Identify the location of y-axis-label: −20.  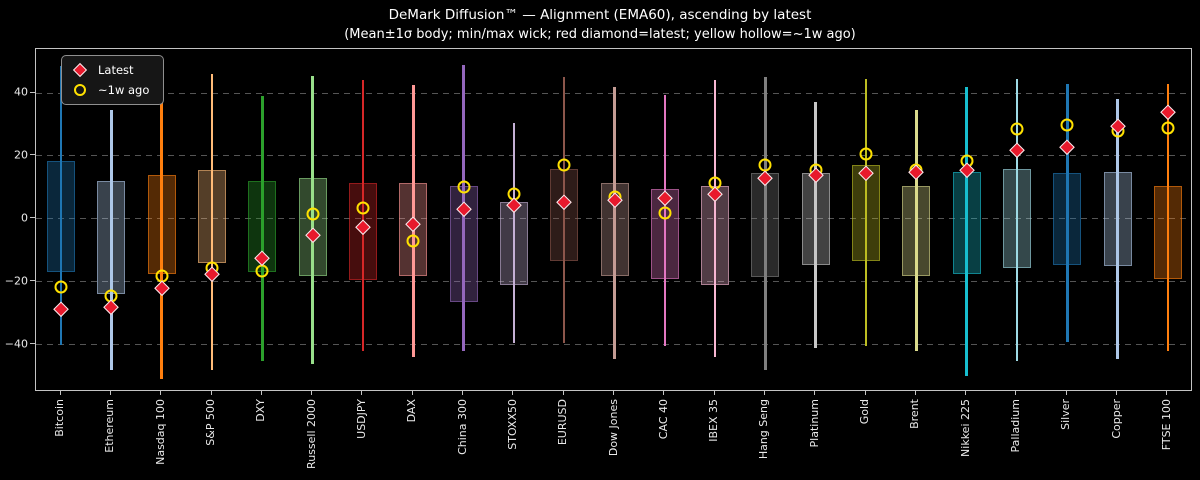
(16, 281).